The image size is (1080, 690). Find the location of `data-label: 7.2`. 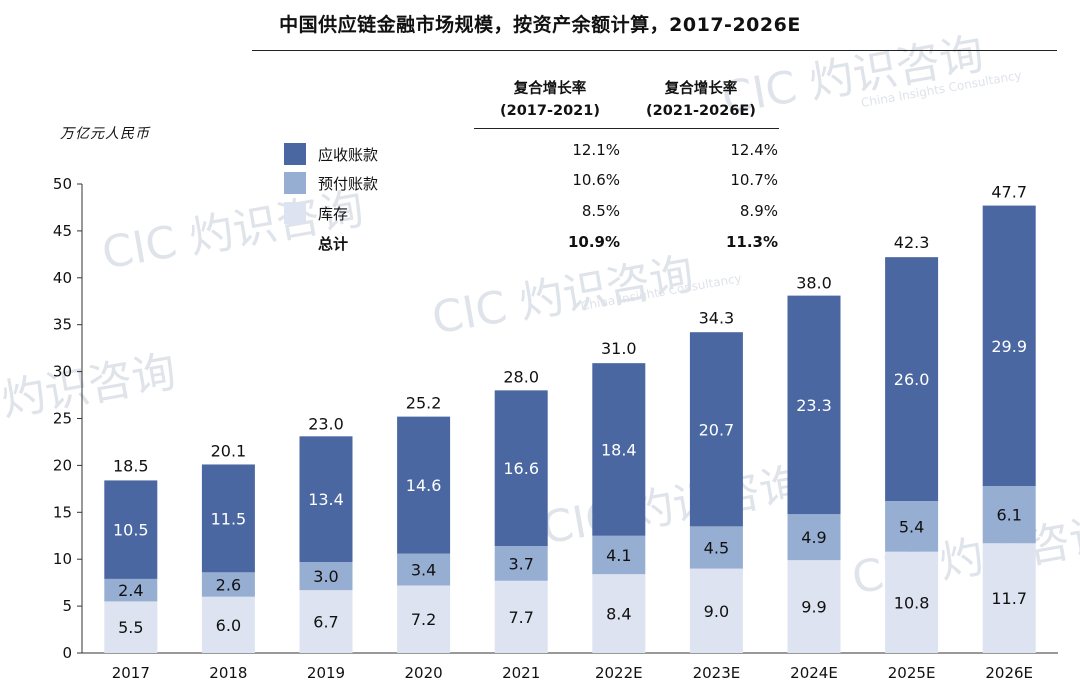

data-label: 7.2 is located at coordinates (423, 619).